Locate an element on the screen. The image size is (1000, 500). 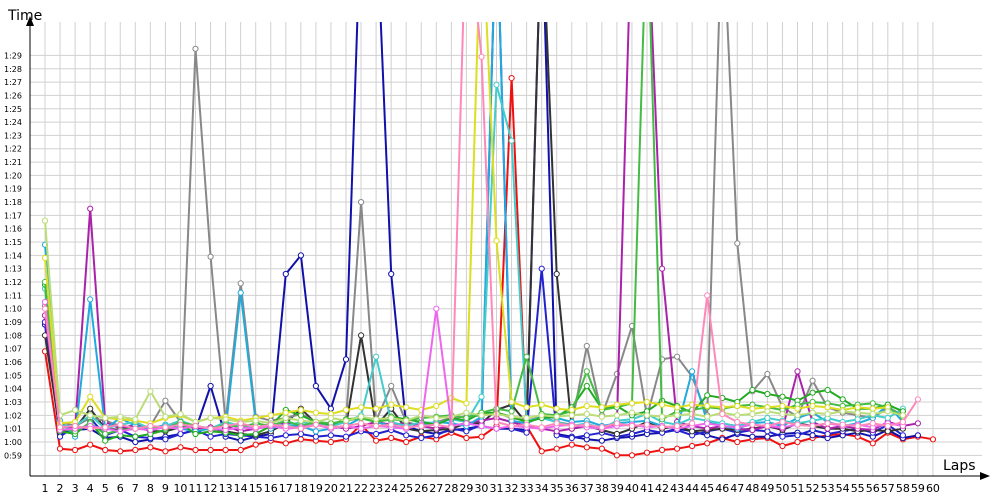
x-tick-label: 47 is located at coordinates (737, 488).